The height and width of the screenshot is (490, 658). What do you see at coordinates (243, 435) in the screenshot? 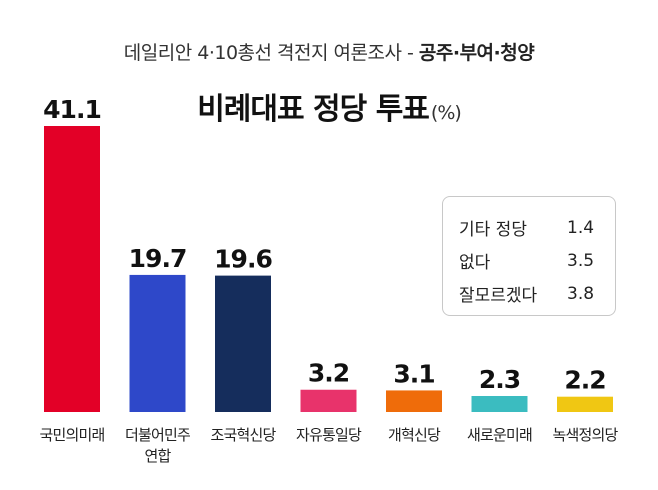
I see `category-label: 조국혁신당` at bounding box center [243, 435].